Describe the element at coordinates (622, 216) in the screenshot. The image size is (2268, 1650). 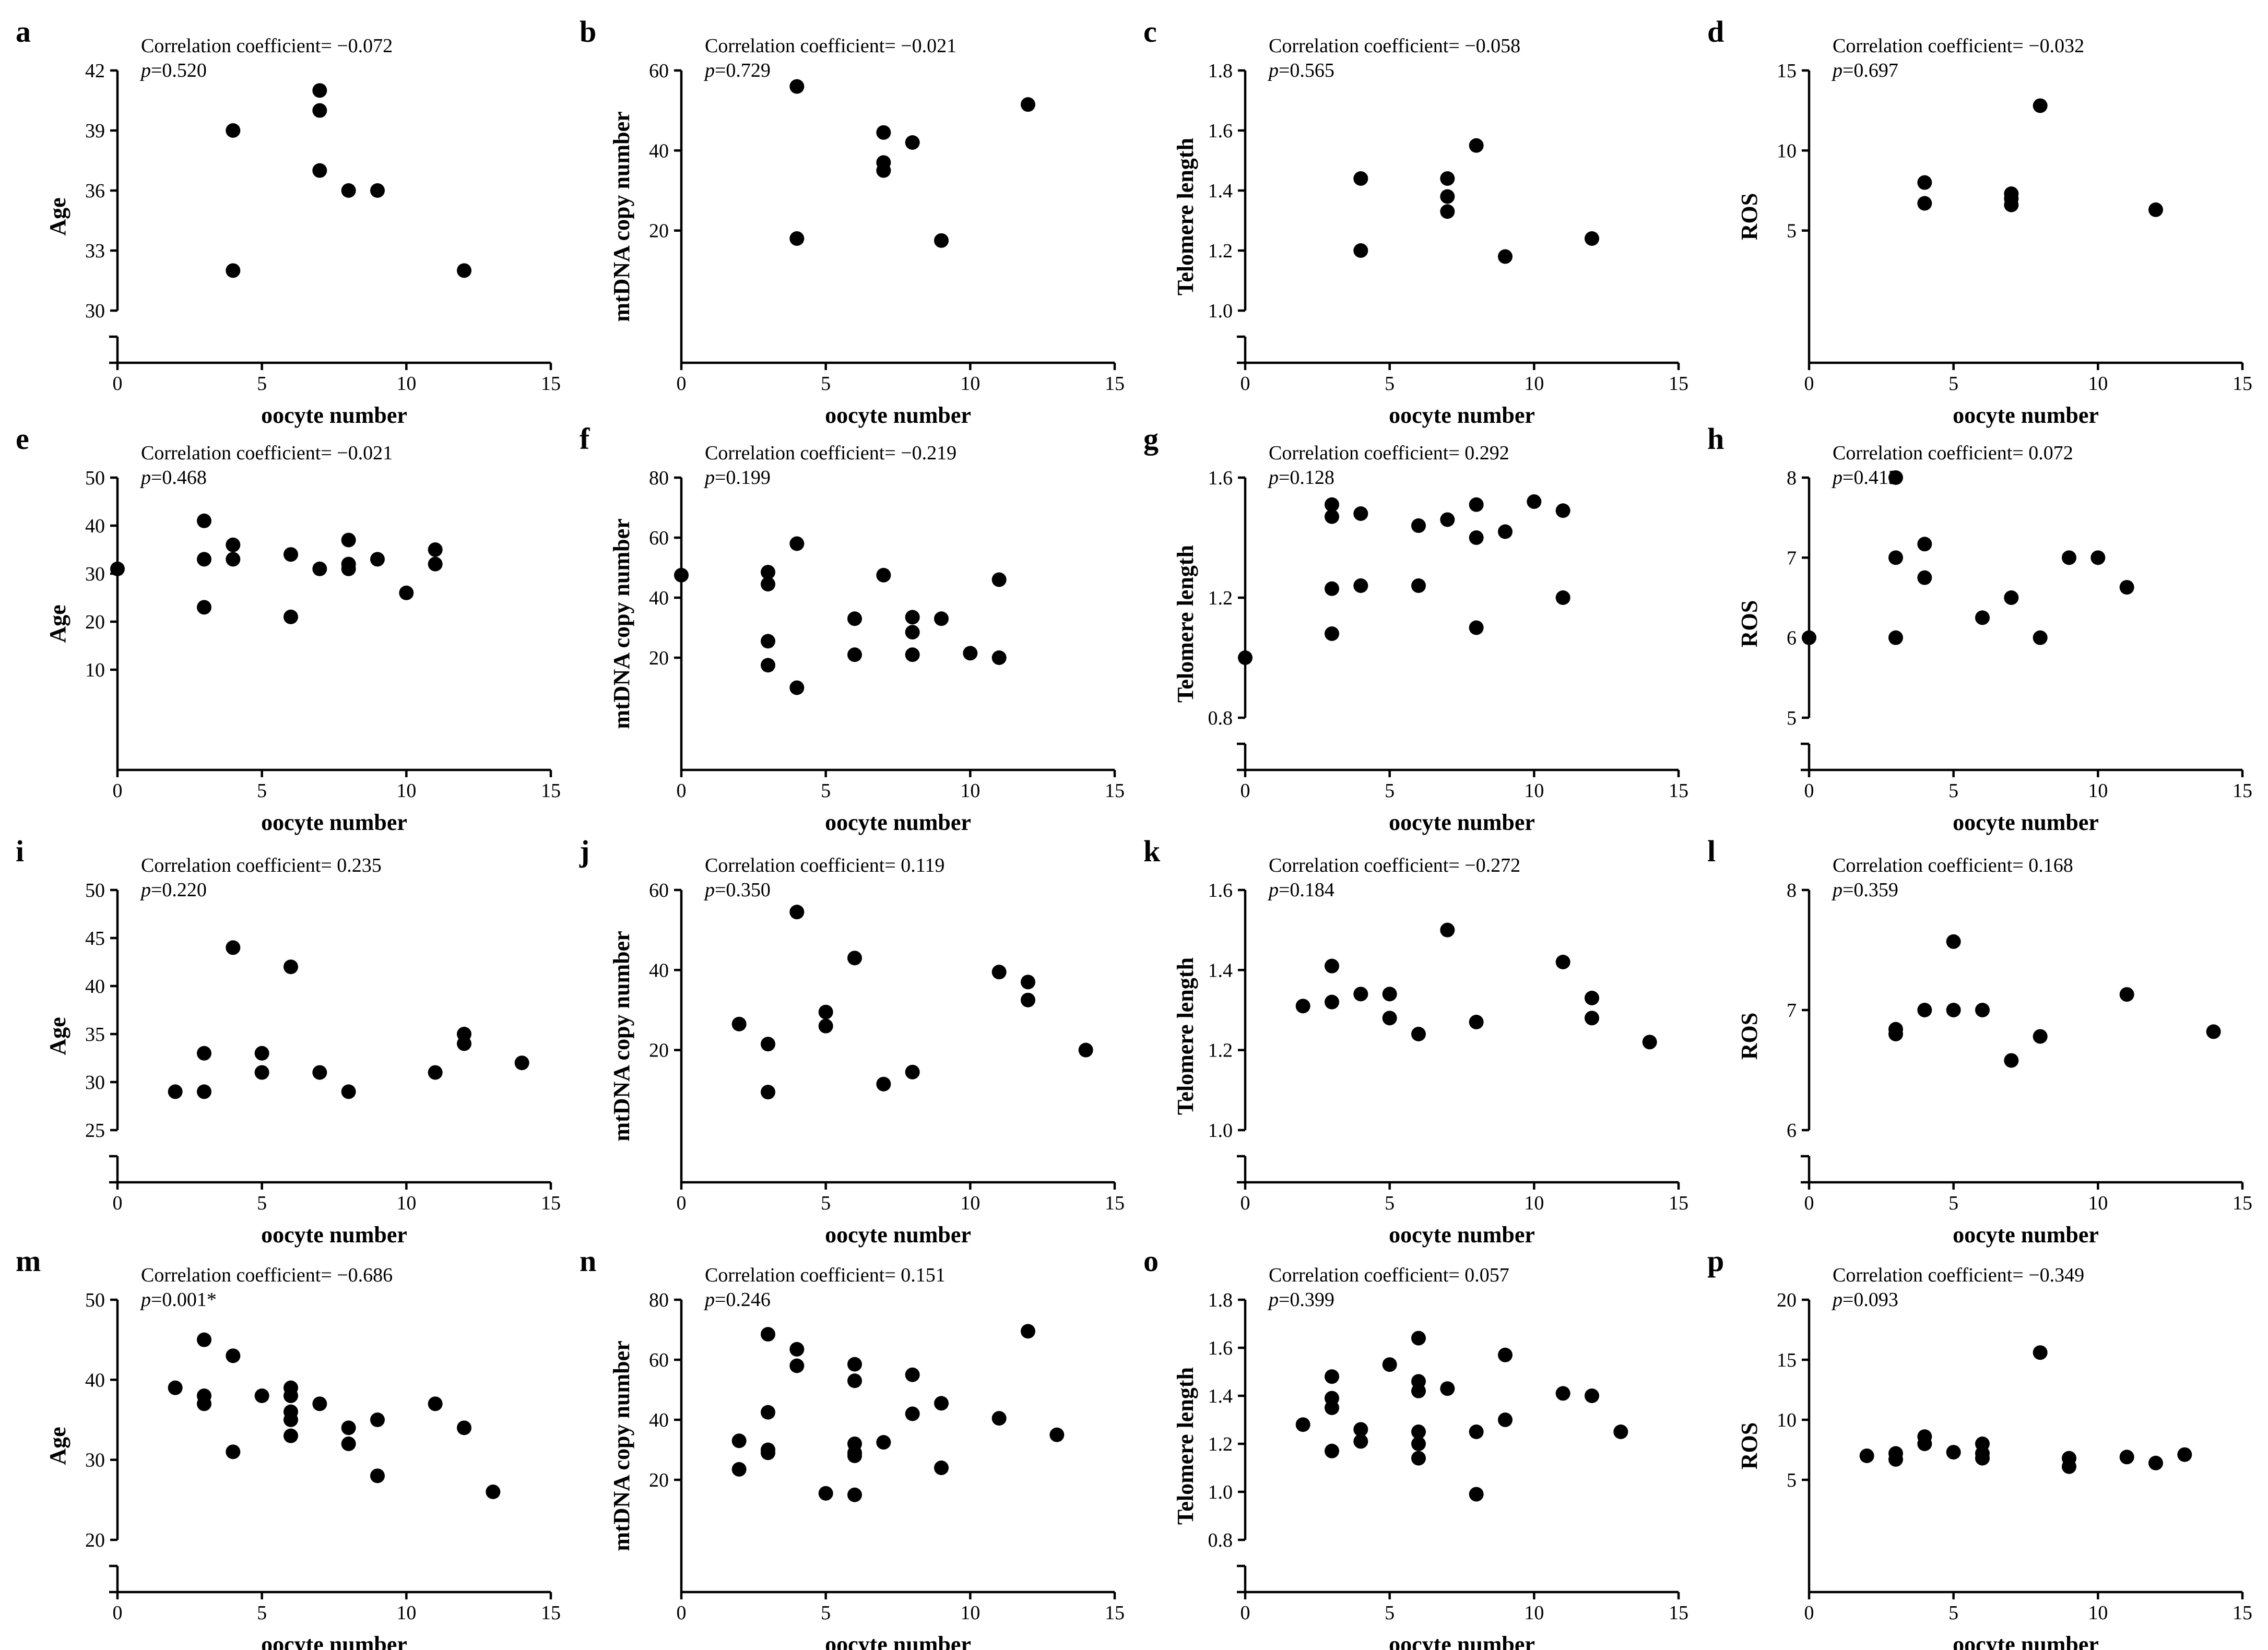
I see `y-axis-title: mtDNA copy number` at that location.